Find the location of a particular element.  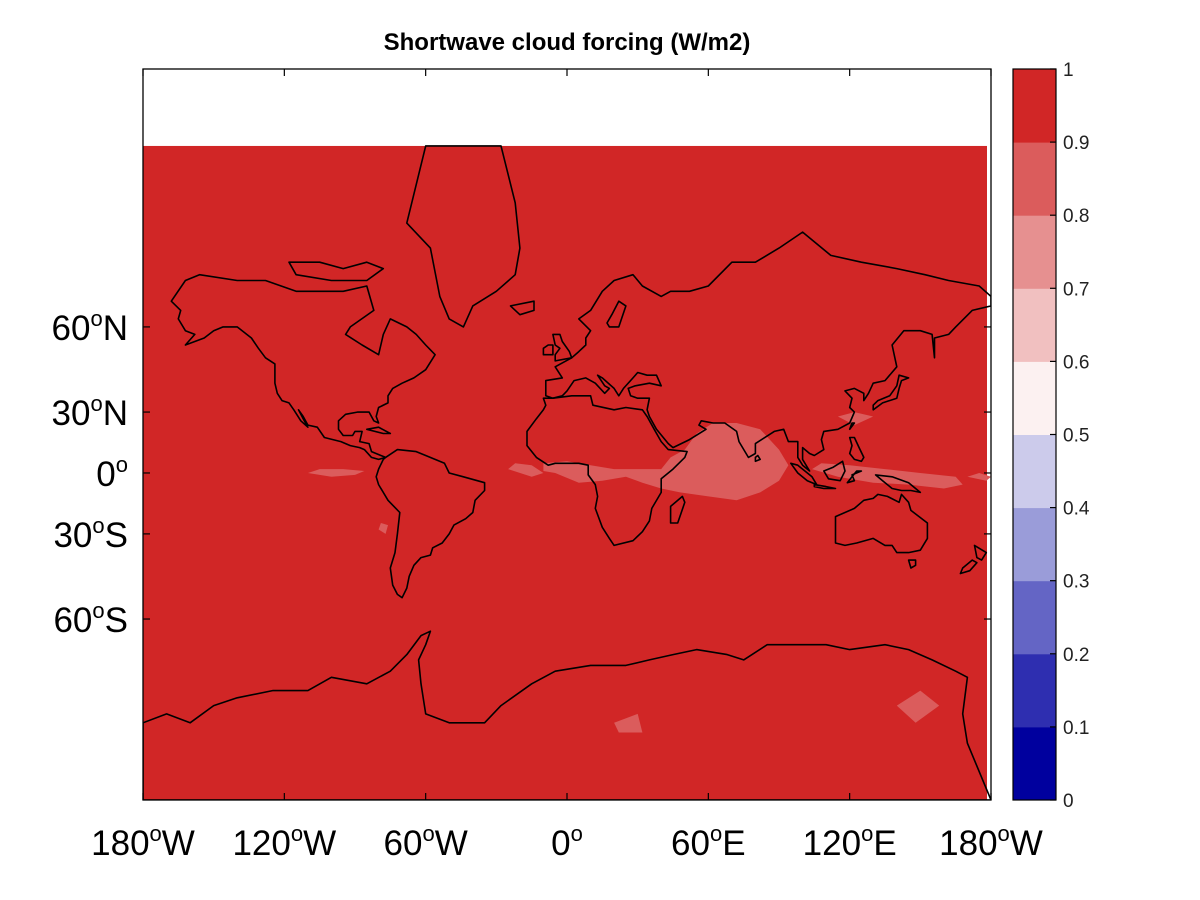

y-tick-label: 60oS is located at coordinates (90, 619).